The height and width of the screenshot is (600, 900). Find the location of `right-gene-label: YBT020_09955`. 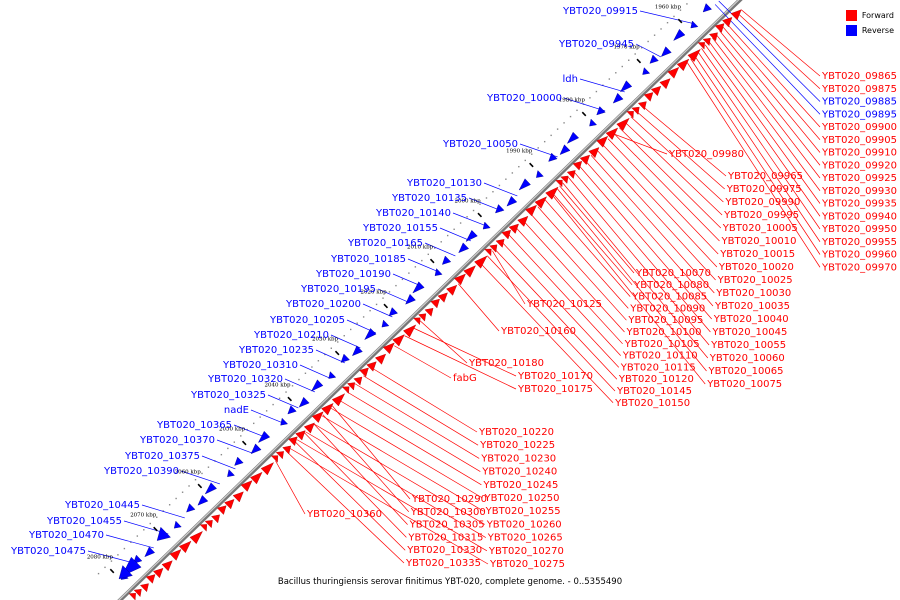

right-gene-label: YBT020_09955 is located at coordinates (859, 242).